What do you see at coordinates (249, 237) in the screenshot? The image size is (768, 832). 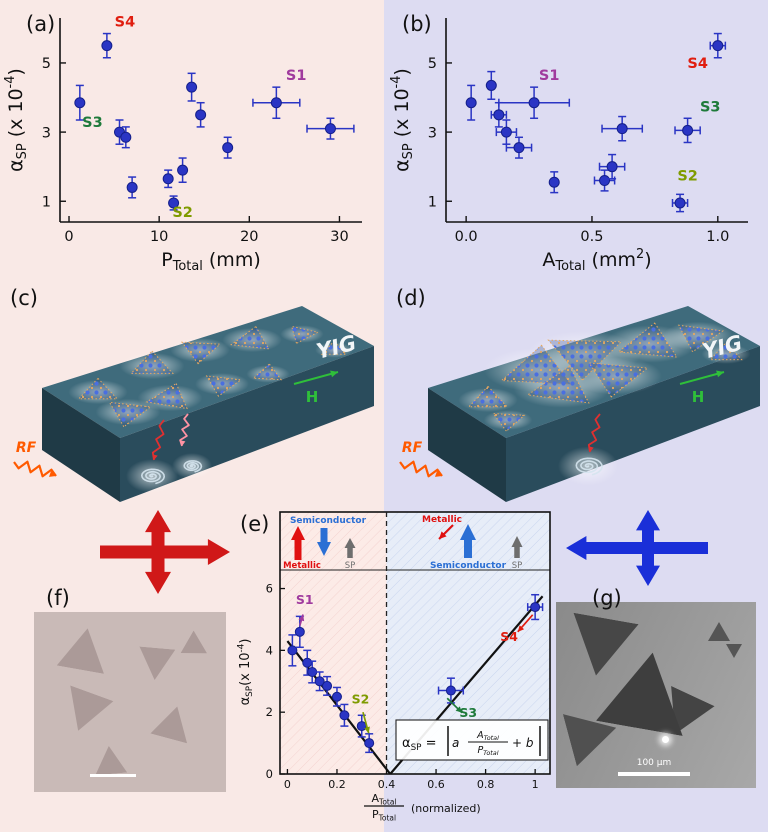 I see `svg-text: 20` at bounding box center [249, 237].